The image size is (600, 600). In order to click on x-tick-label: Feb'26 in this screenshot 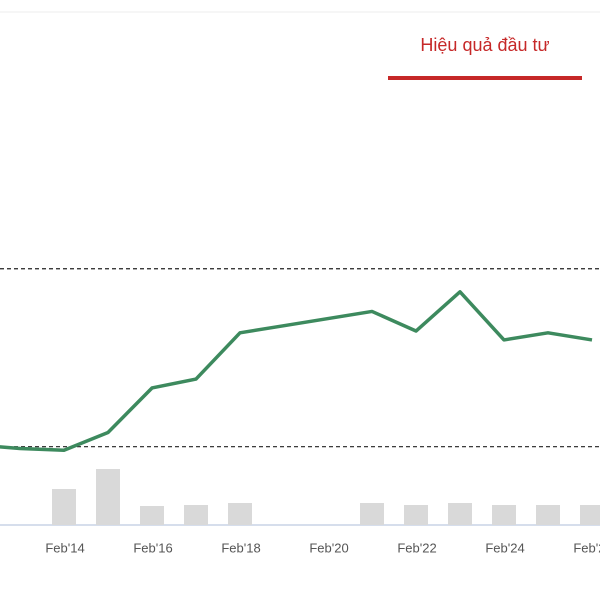, I will do `click(586, 547)`.